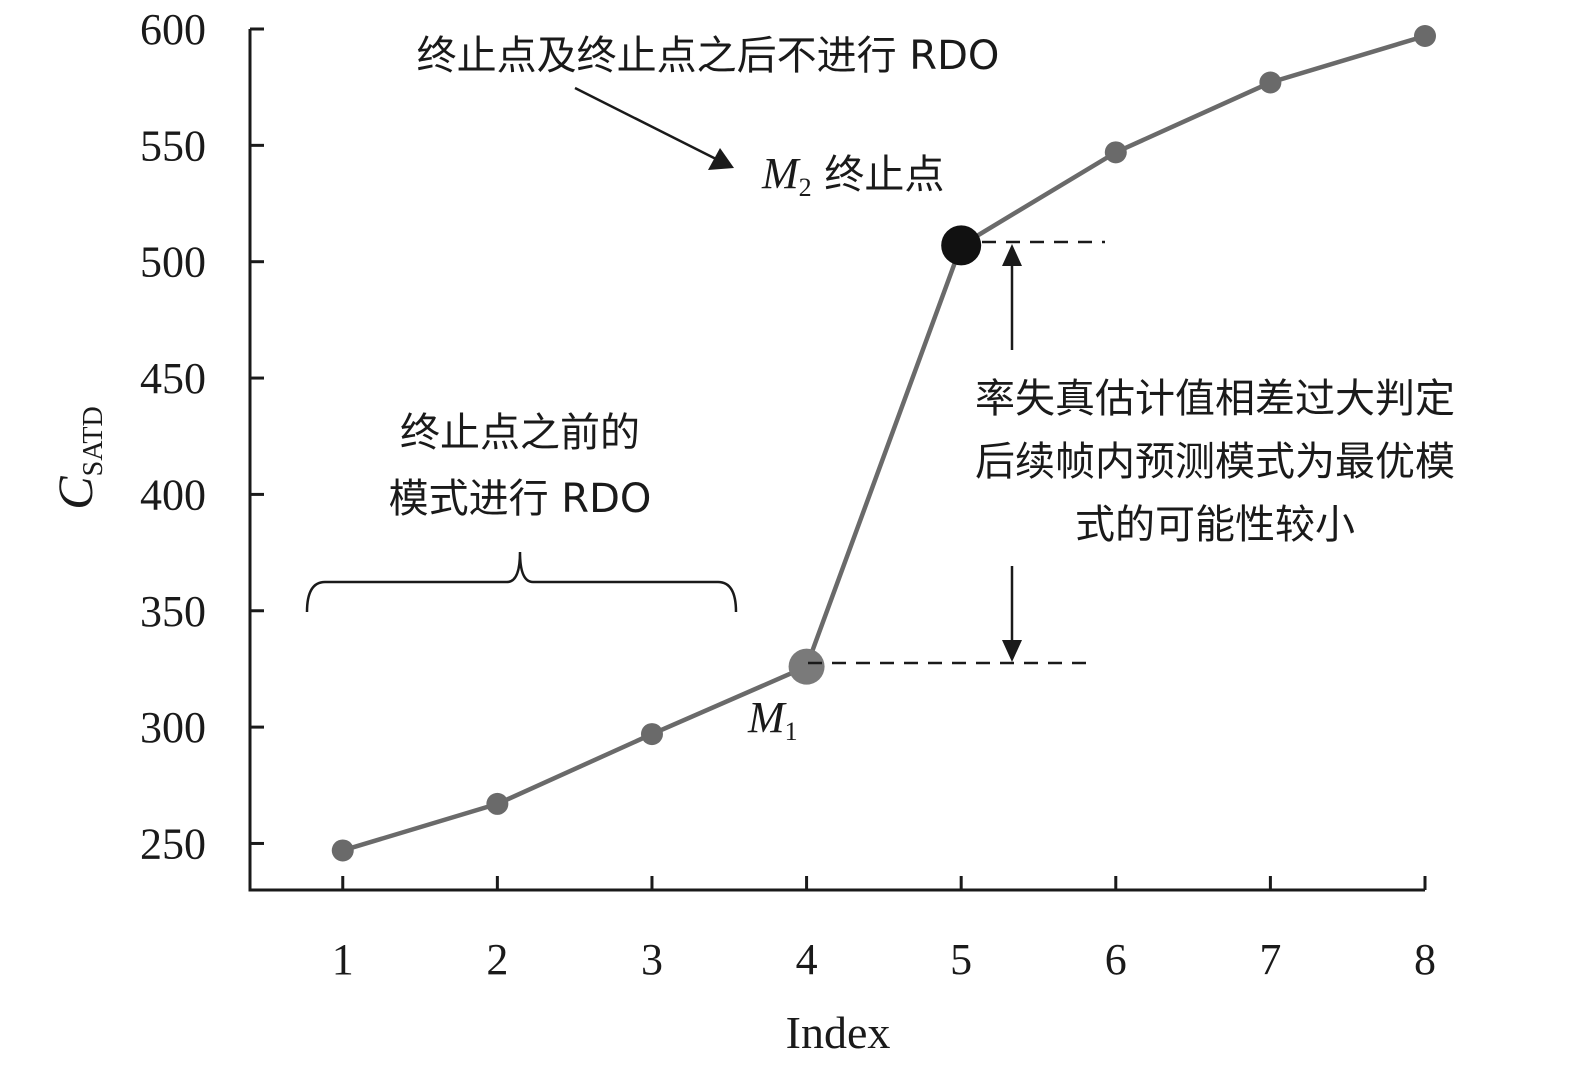 This screenshot has height=1070, width=1575. Describe the element at coordinates (1012, 255) in the screenshot. I see `upper-arrowhead` at that location.